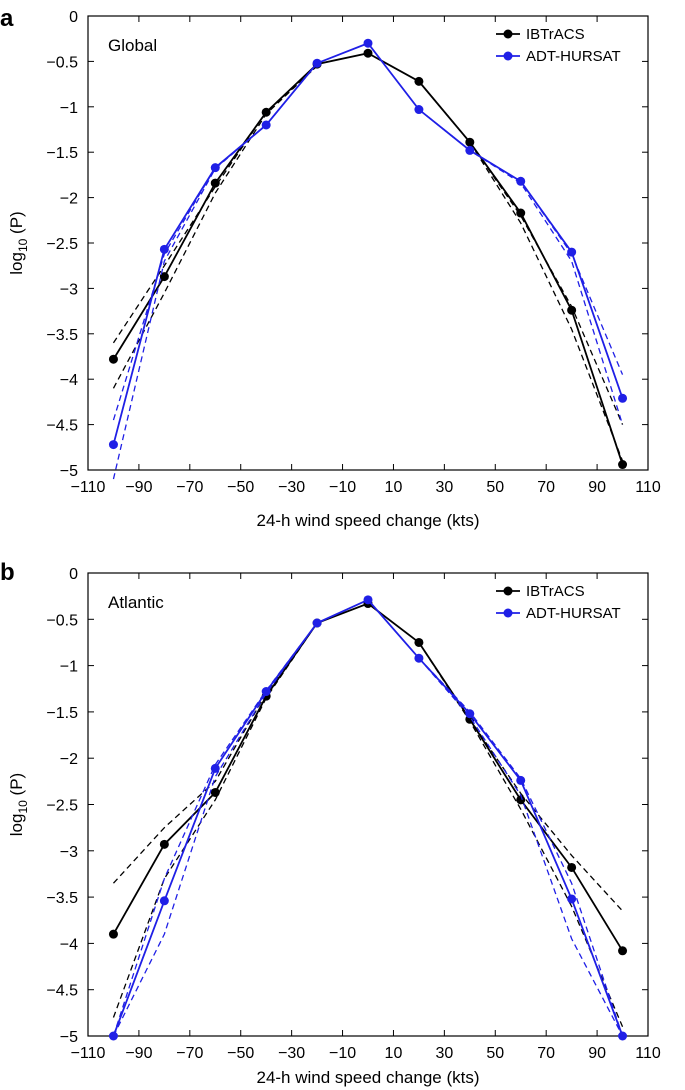 Image resolution: width=685 pixels, height=1090 pixels. Describe the element at coordinates (648, 487) in the screenshot. I see `x-tick-label: 110` at that location.